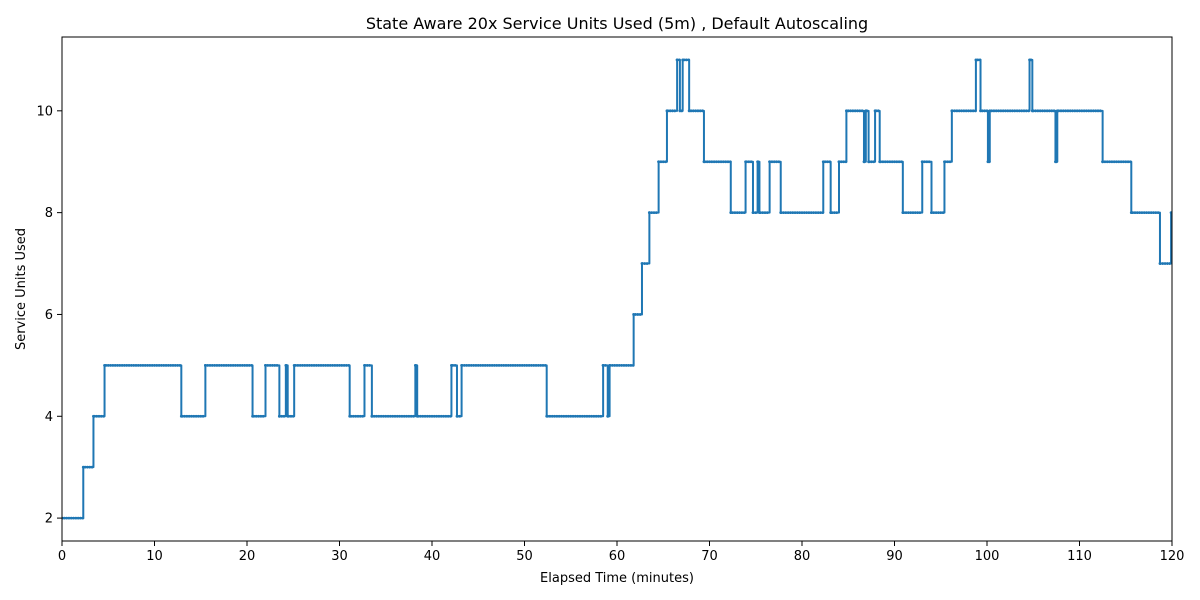 The height and width of the screenshot is (600, 1200). What do you see at coordinates (62, 556) in the screenshot?
I see `x-tick-label: 0` at bounding box center [62, 556].